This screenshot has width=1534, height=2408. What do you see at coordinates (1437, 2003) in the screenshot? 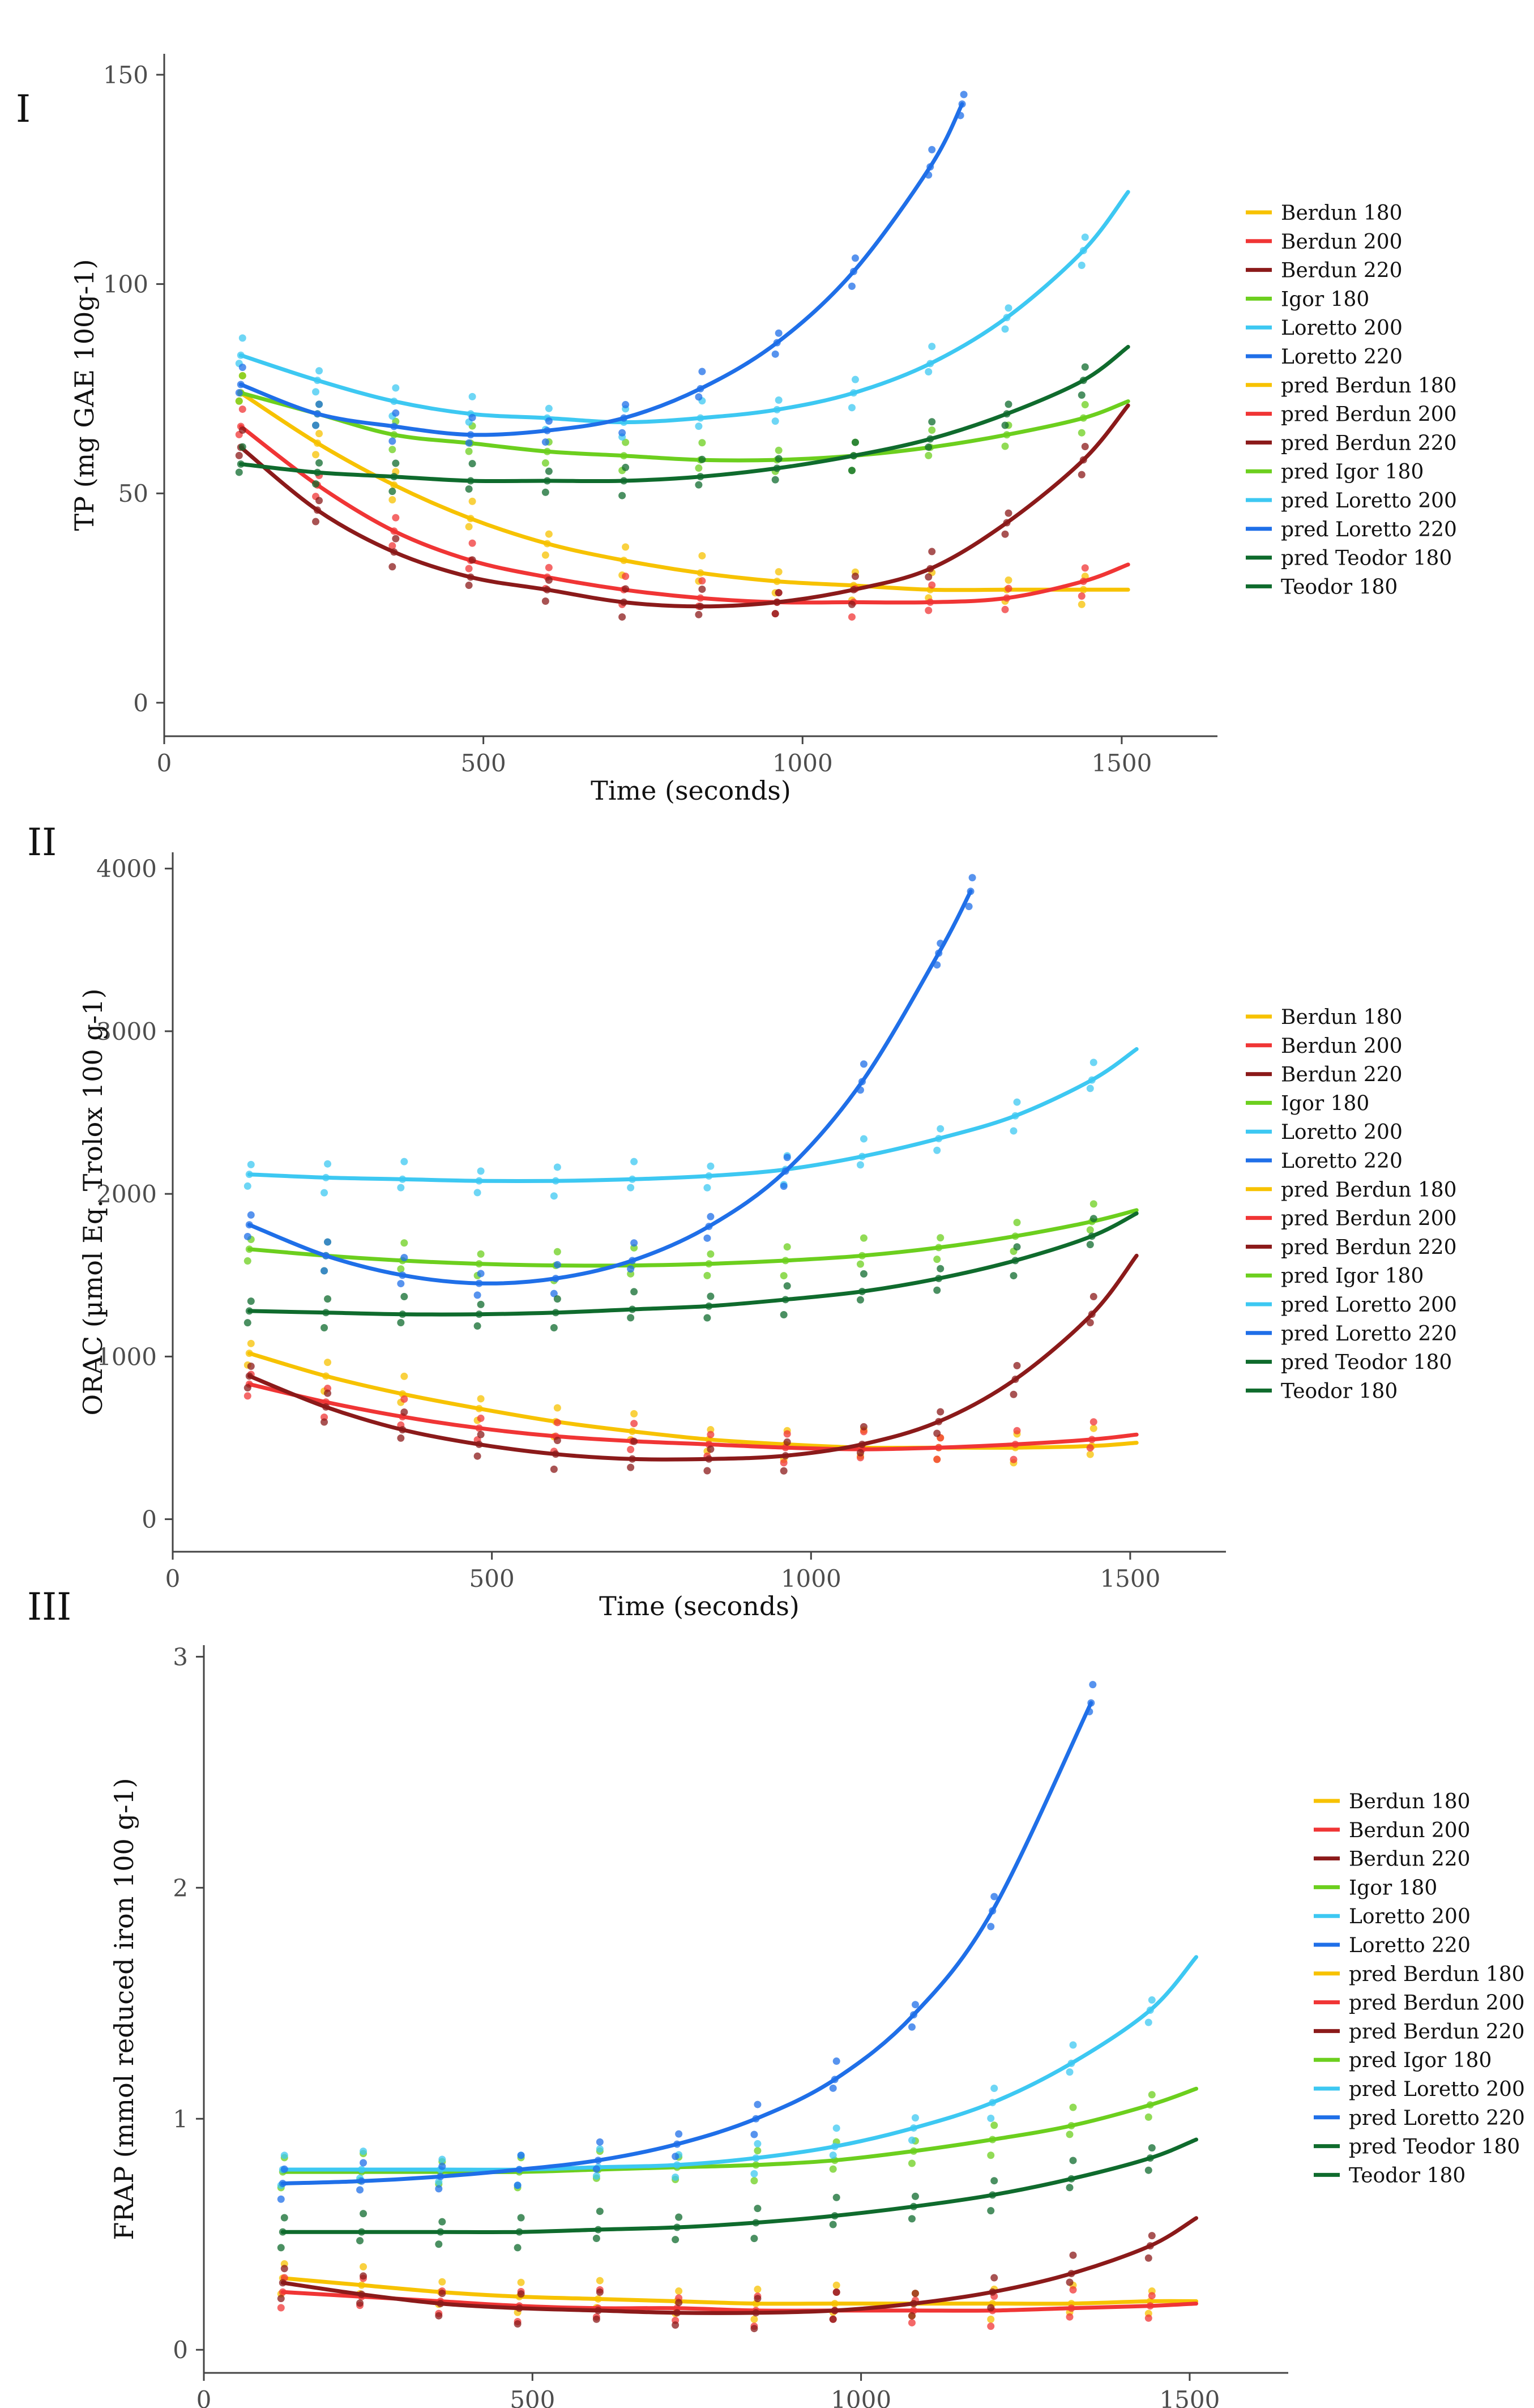
I see `legend-label: pred Berdun 200` at bounding box center [1437, 2003].